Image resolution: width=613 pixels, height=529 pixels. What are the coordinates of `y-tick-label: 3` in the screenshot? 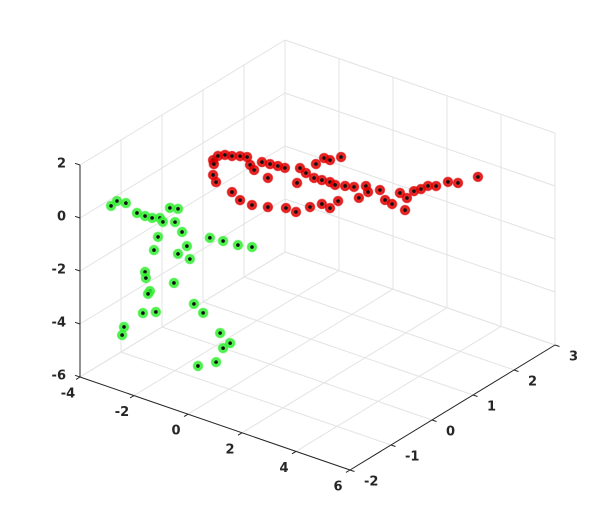 It's located at (573, 357).